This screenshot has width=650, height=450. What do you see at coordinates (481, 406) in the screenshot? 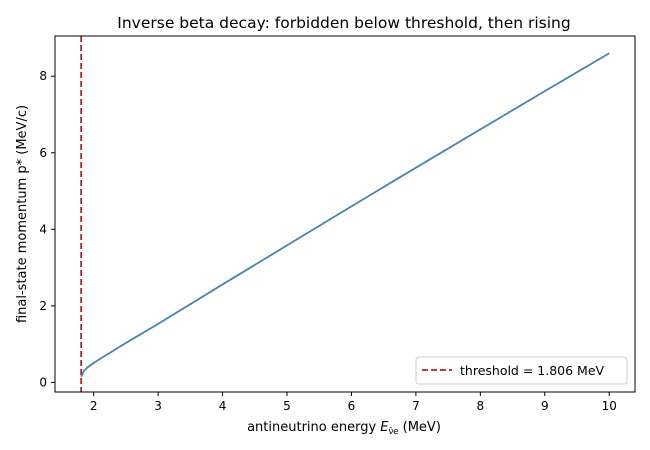
I see `x-tick-label: 8` at bounding box center [481, 406].